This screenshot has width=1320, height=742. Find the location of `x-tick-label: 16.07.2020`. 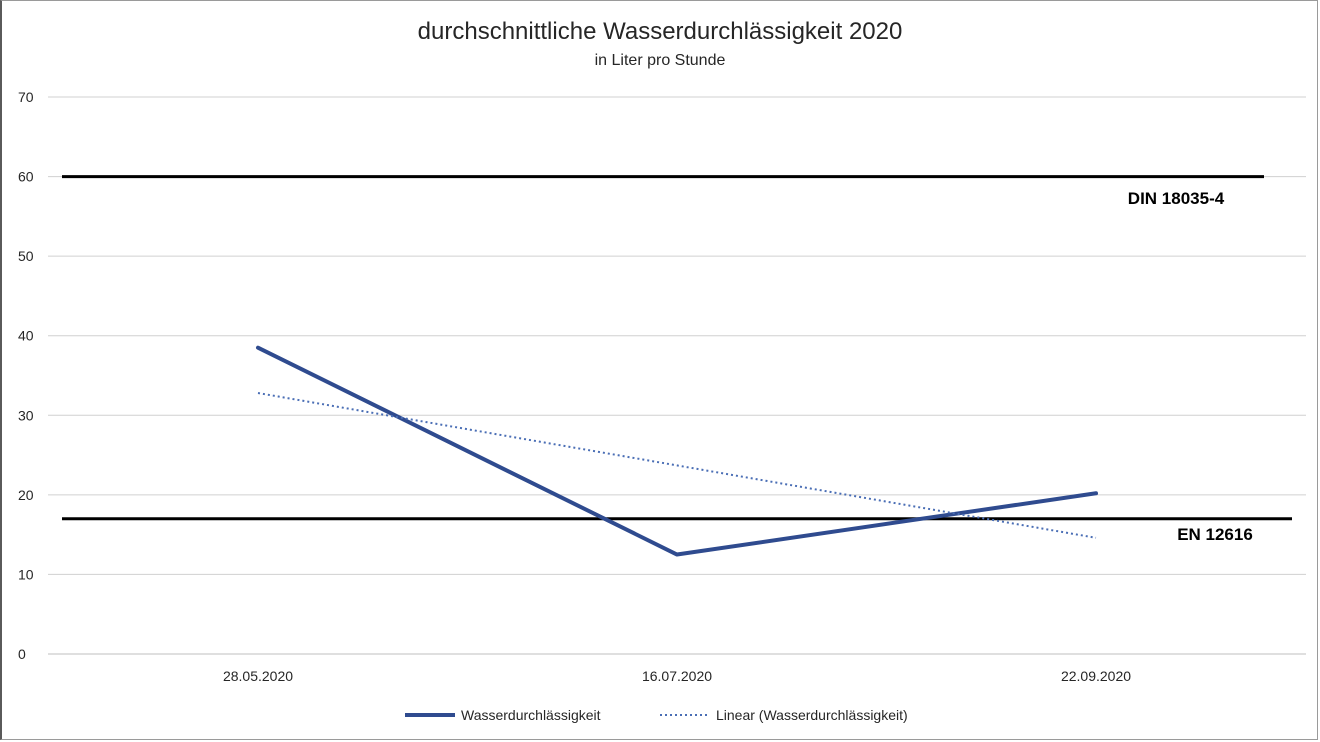

x-tick-label: 16.07.2020 is located at coordinates (677, 676).